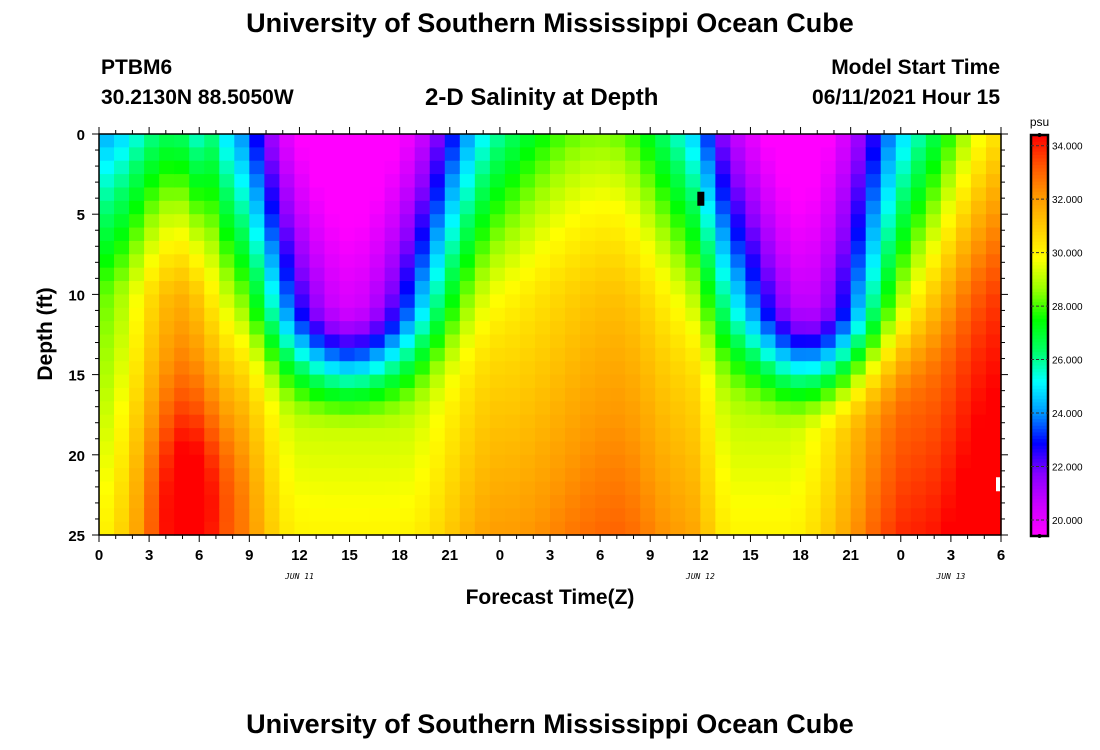  Describe the element at coordinates (951, 555) in the screenshot. I see `x-tick-label: 3` at that location.